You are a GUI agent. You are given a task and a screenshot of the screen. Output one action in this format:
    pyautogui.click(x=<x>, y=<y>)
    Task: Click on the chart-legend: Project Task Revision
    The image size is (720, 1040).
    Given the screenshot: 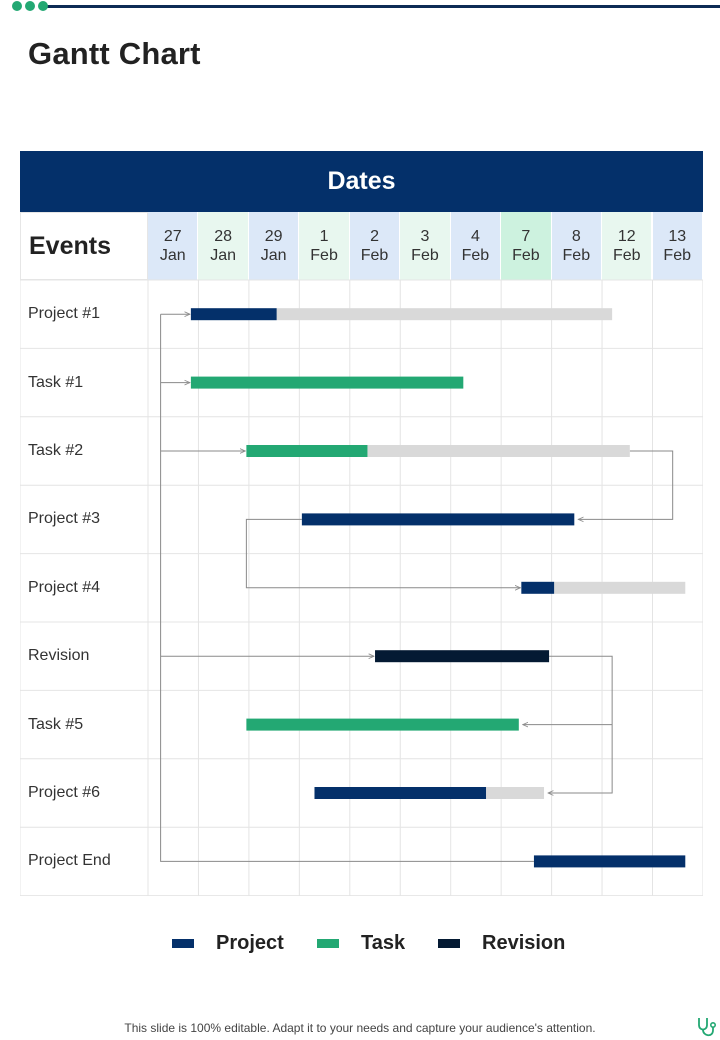 What is the action you would take?
    pyautogui.click(x=360, y=945)
    